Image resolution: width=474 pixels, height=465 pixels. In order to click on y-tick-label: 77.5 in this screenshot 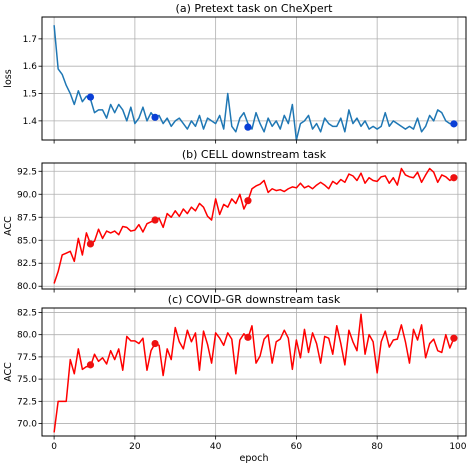, I will do `click(27, 358)`.